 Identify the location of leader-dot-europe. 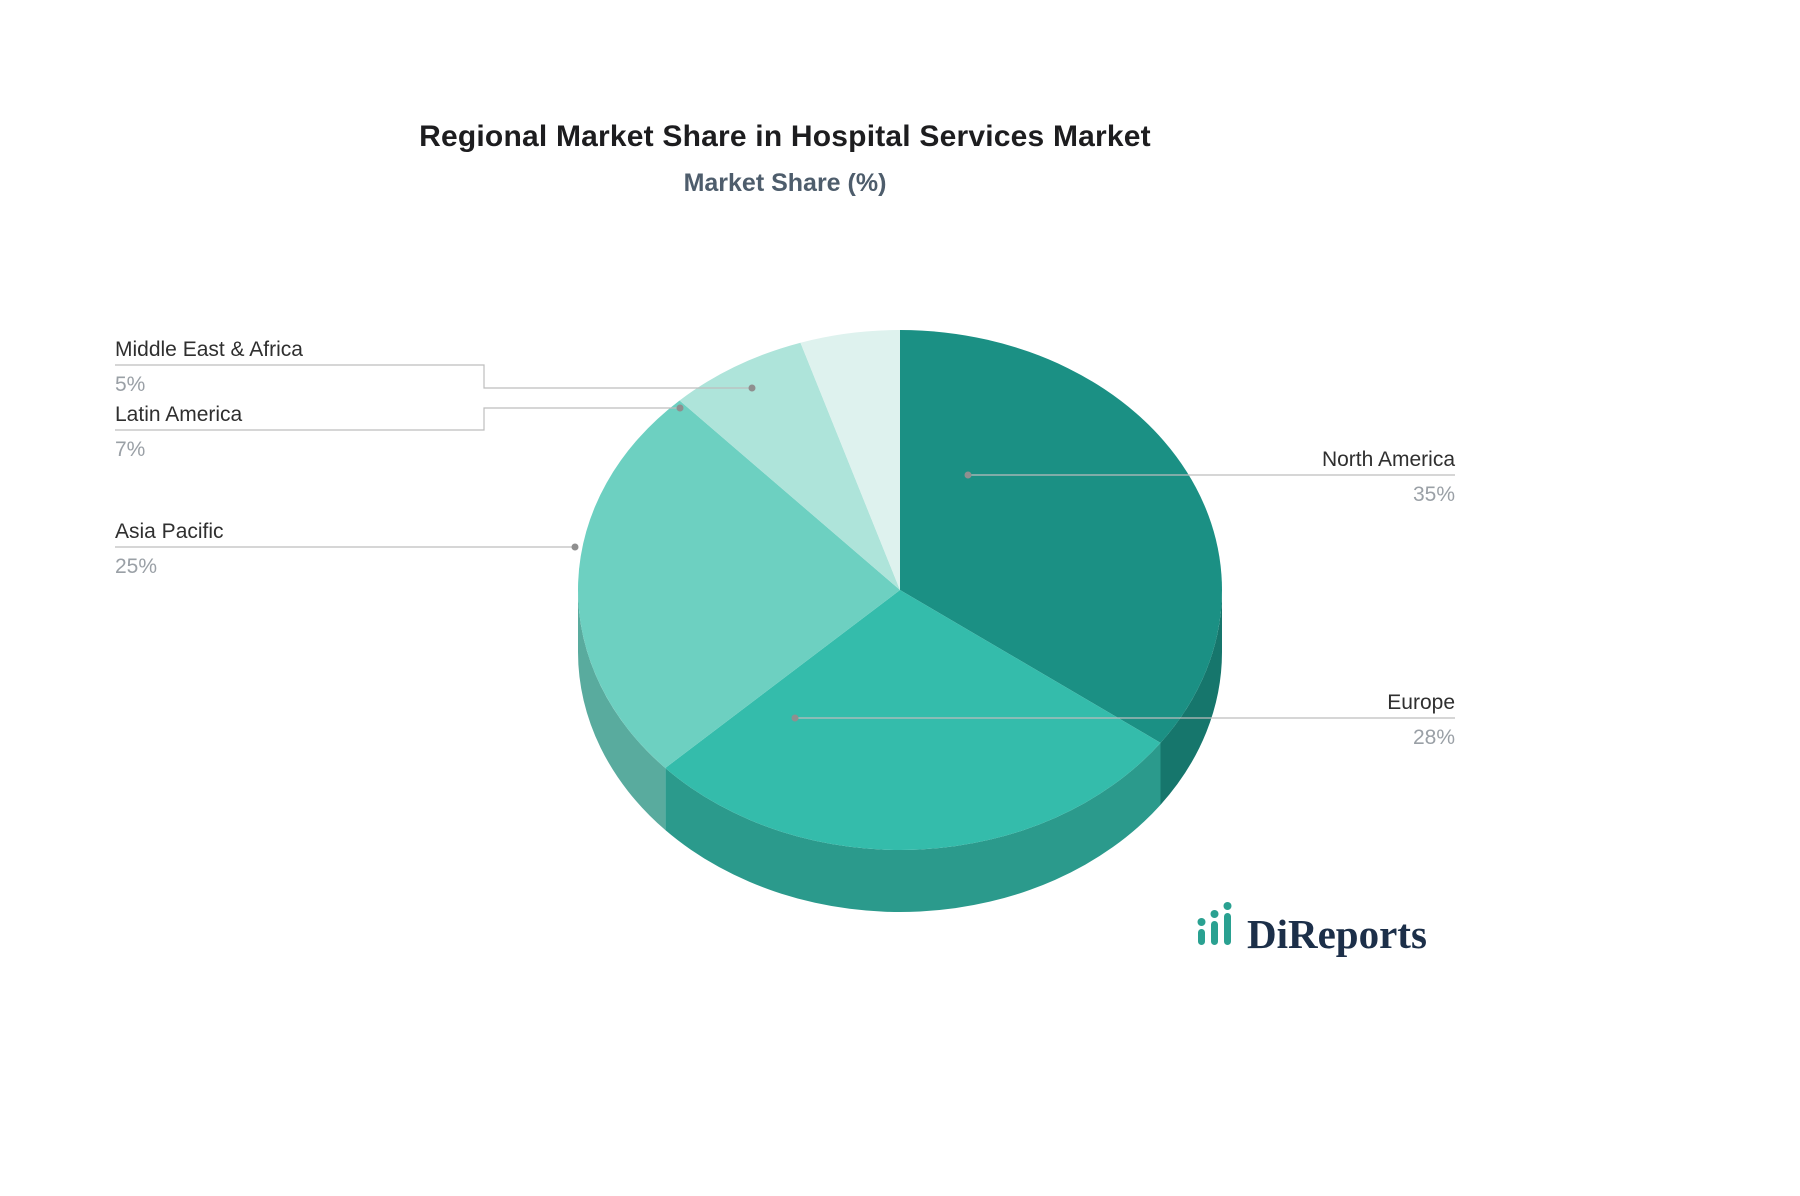
(795, 718).